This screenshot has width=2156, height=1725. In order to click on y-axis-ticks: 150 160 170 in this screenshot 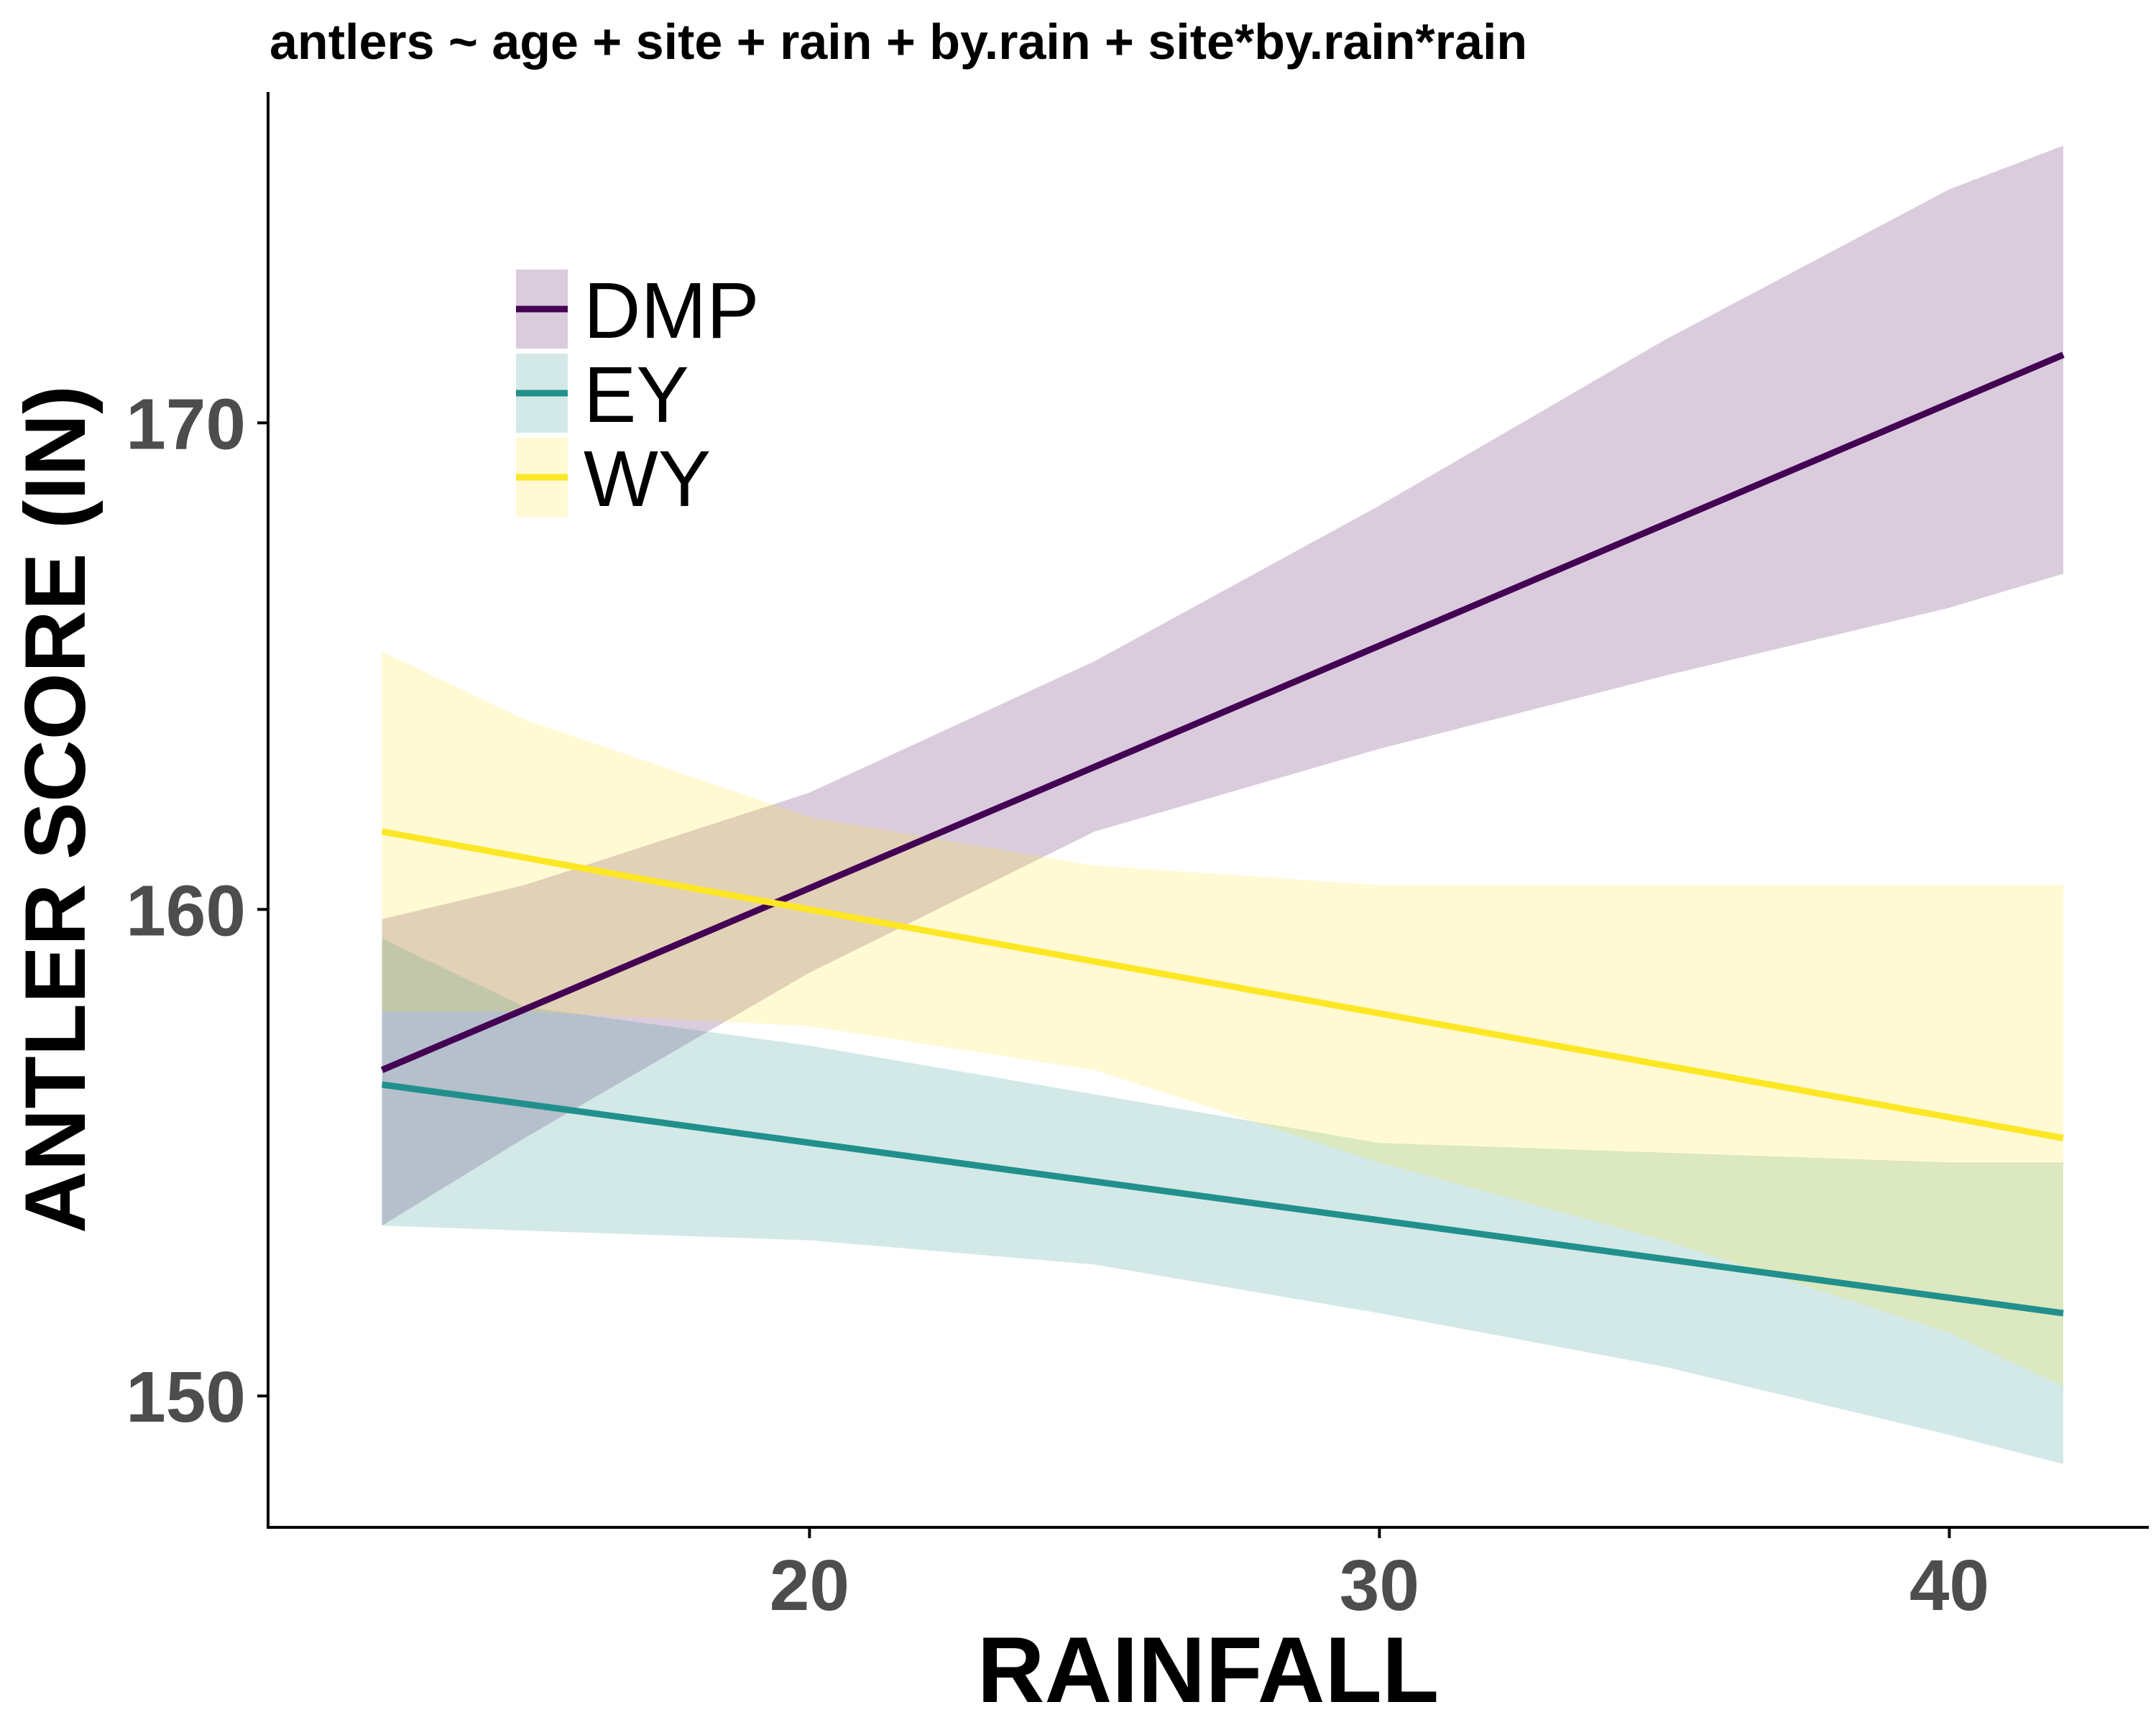, I will do `click(197, 911)`.